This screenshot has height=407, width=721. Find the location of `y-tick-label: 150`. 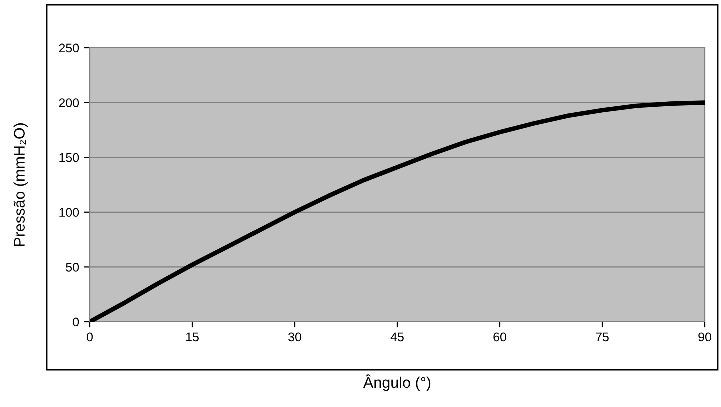

y-tick-label: 150 is located at coordinates (70, 157).